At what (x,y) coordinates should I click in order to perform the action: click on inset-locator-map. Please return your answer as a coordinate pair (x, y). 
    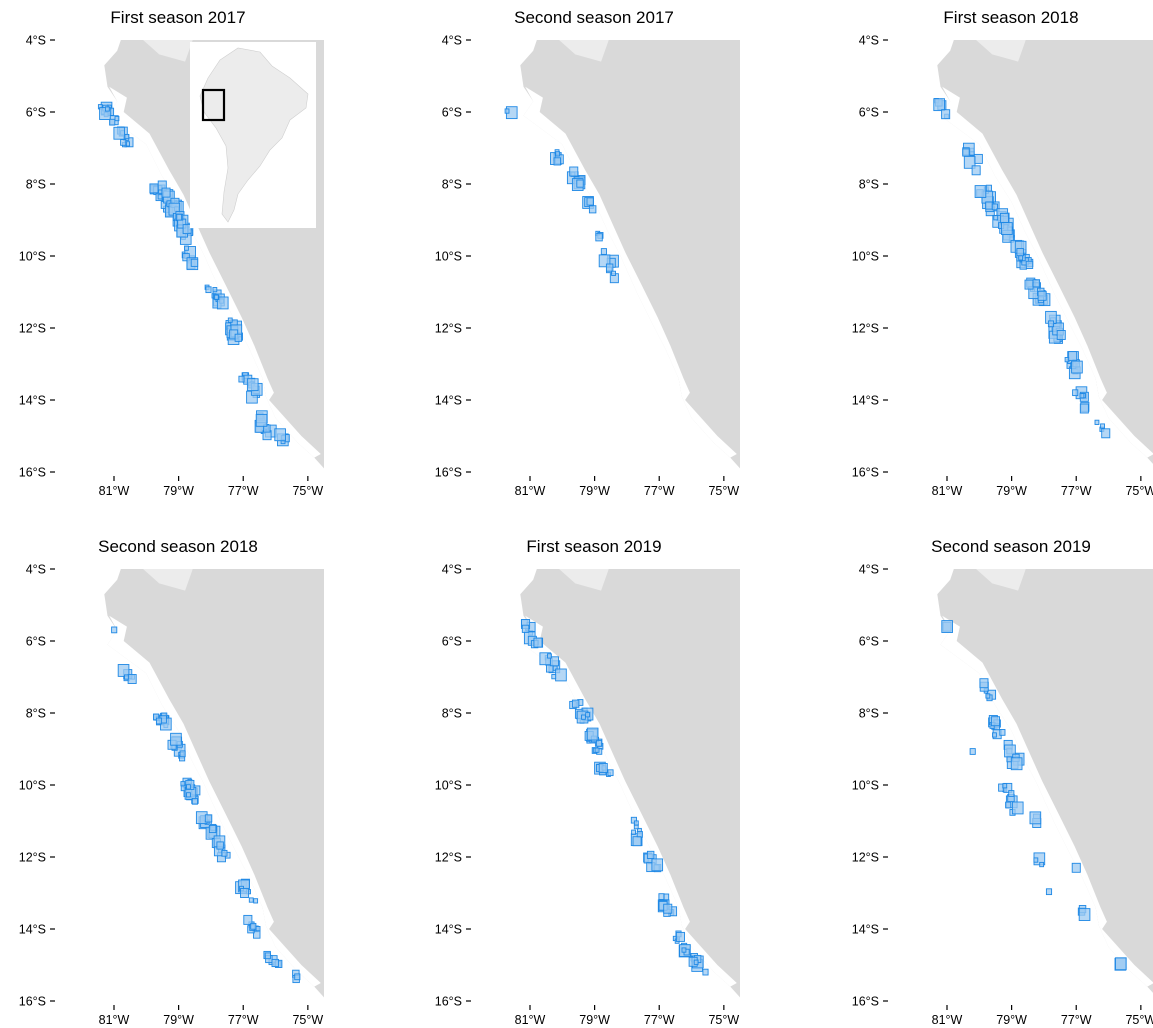
    Looking at the image, I should click on (253, 135).